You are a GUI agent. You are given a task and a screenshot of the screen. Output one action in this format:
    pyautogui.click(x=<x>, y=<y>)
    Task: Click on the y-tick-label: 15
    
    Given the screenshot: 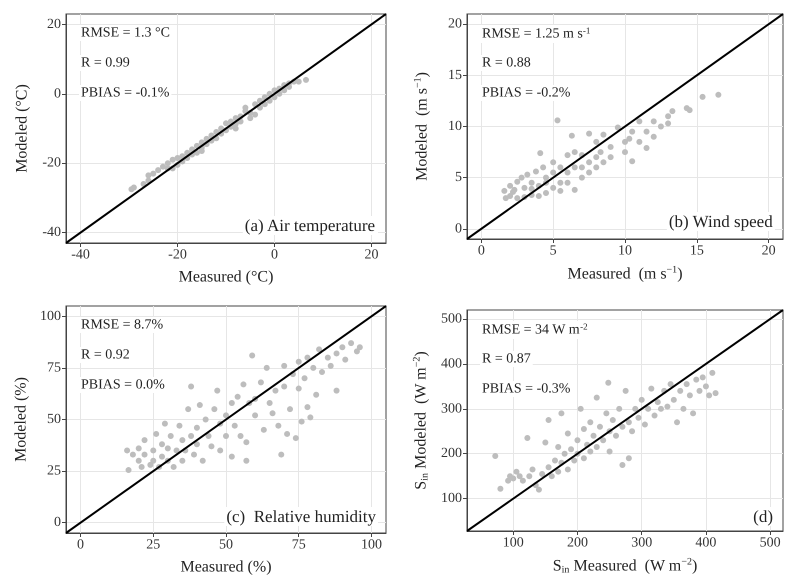 What is the action you would take?
    pyautogui.click(x=455, y=75)
    